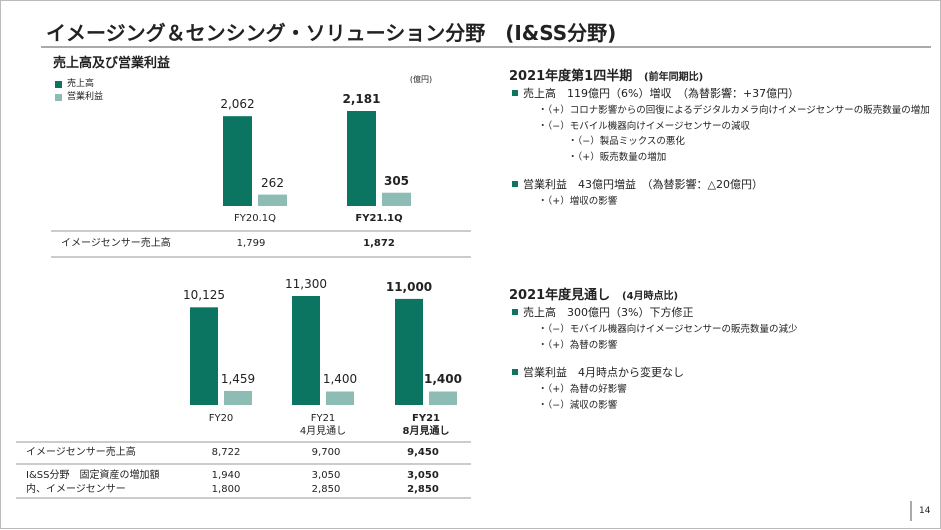 The width and height of the screenshot is (941, 530). What do you see at coordinates (226, 452) in the screenshot?
I see `table-cell: 8,722` at bounding box center [226, 452].